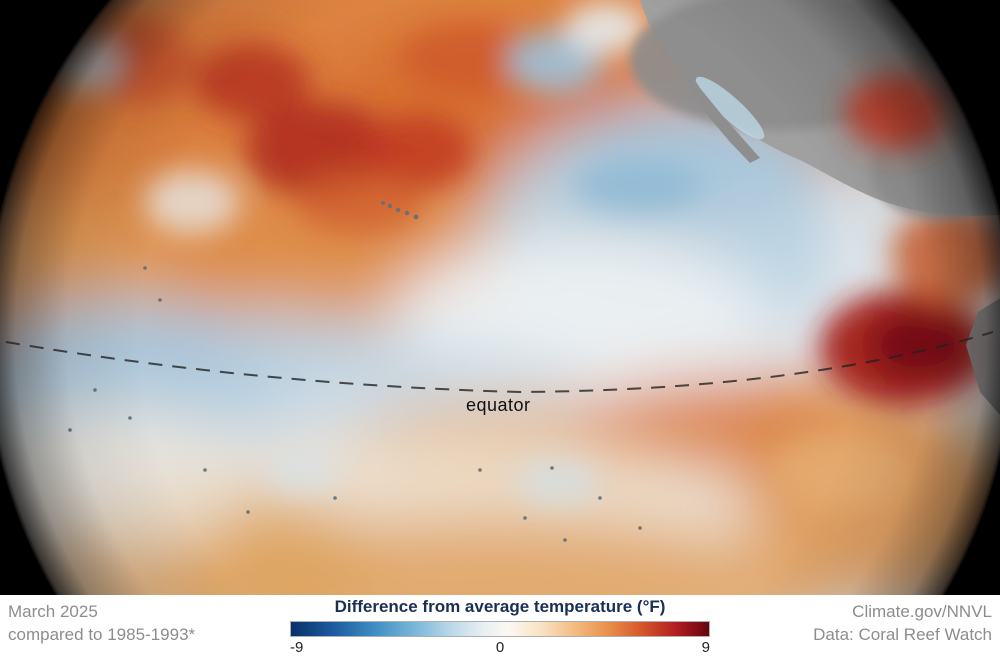  What do you see at coordinates (102, 634) in the screenshot?
I see `baseline-label: compared to 1985-1993*` at bounding box center [102, 634].